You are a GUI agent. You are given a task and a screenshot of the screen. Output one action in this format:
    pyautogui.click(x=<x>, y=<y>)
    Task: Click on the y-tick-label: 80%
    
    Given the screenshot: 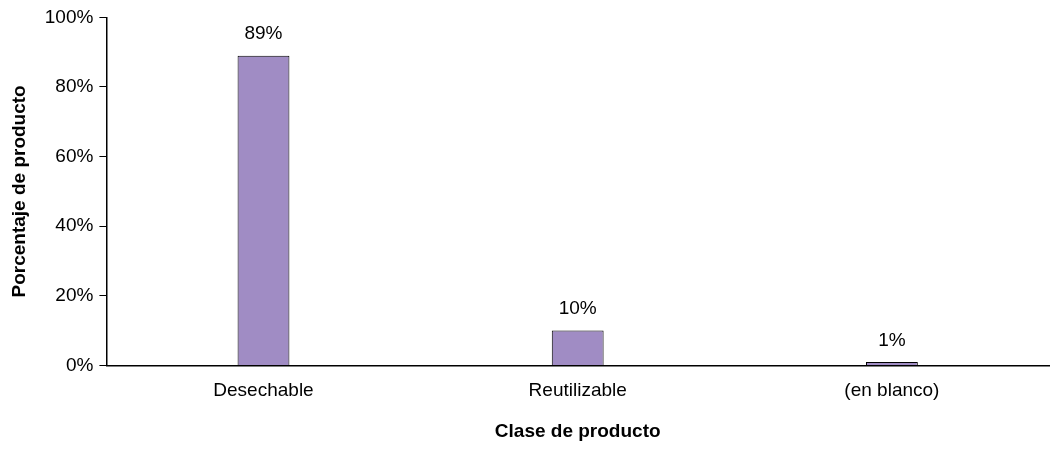 What is the action you would take?
    pyautogui.click(x=74, y=86)
    